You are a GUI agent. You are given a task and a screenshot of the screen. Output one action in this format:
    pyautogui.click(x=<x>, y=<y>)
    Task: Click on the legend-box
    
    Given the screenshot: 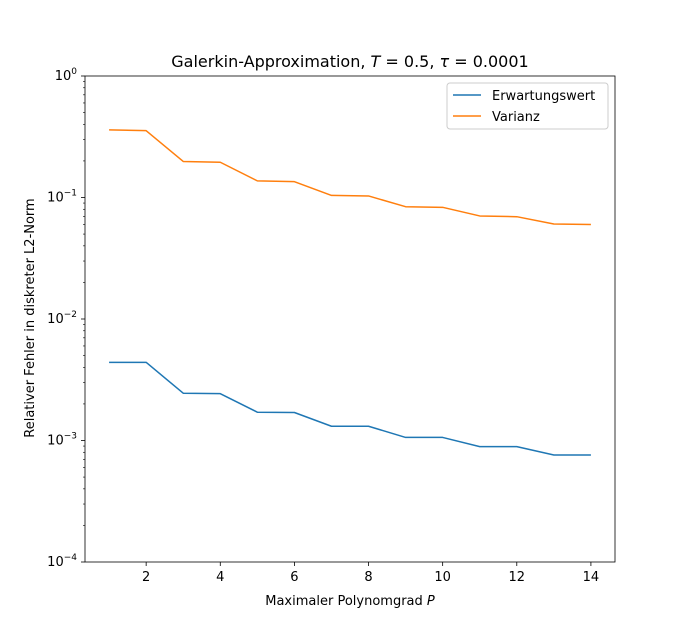 What is the action you would take?
    pyautogui.click(x=527, y=106)
    